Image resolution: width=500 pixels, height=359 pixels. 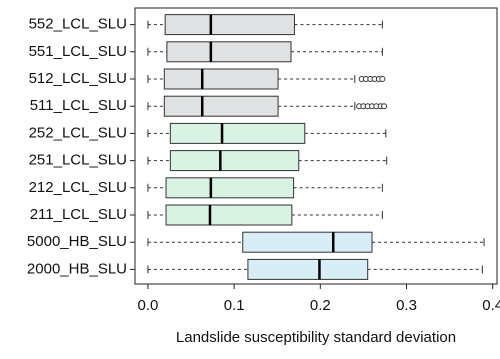 I want to click on y-tick-label: 212_LCL_SLU, so click(x=78, y=187).